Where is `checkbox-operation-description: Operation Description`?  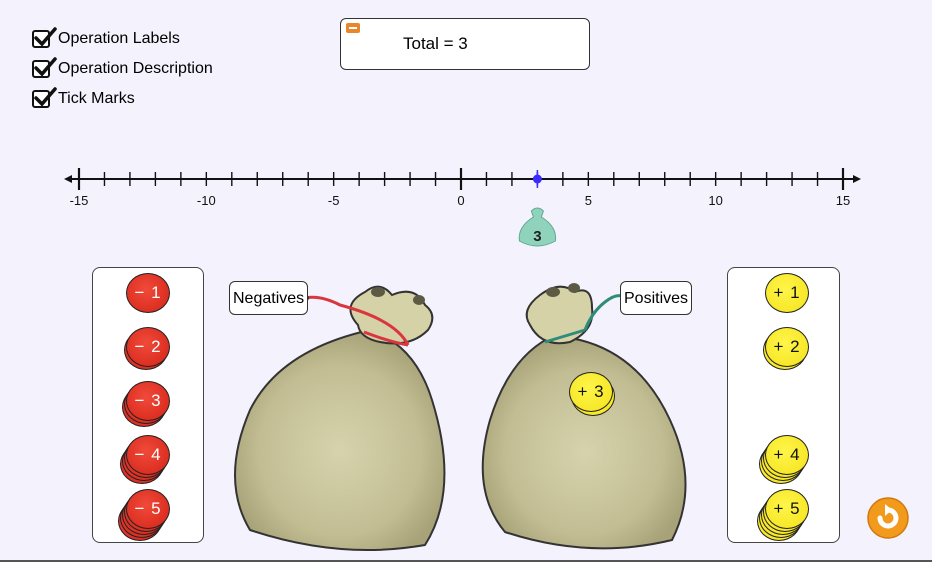
checkbox-operation-description: Operation Description is located at coordinates (122, 68).